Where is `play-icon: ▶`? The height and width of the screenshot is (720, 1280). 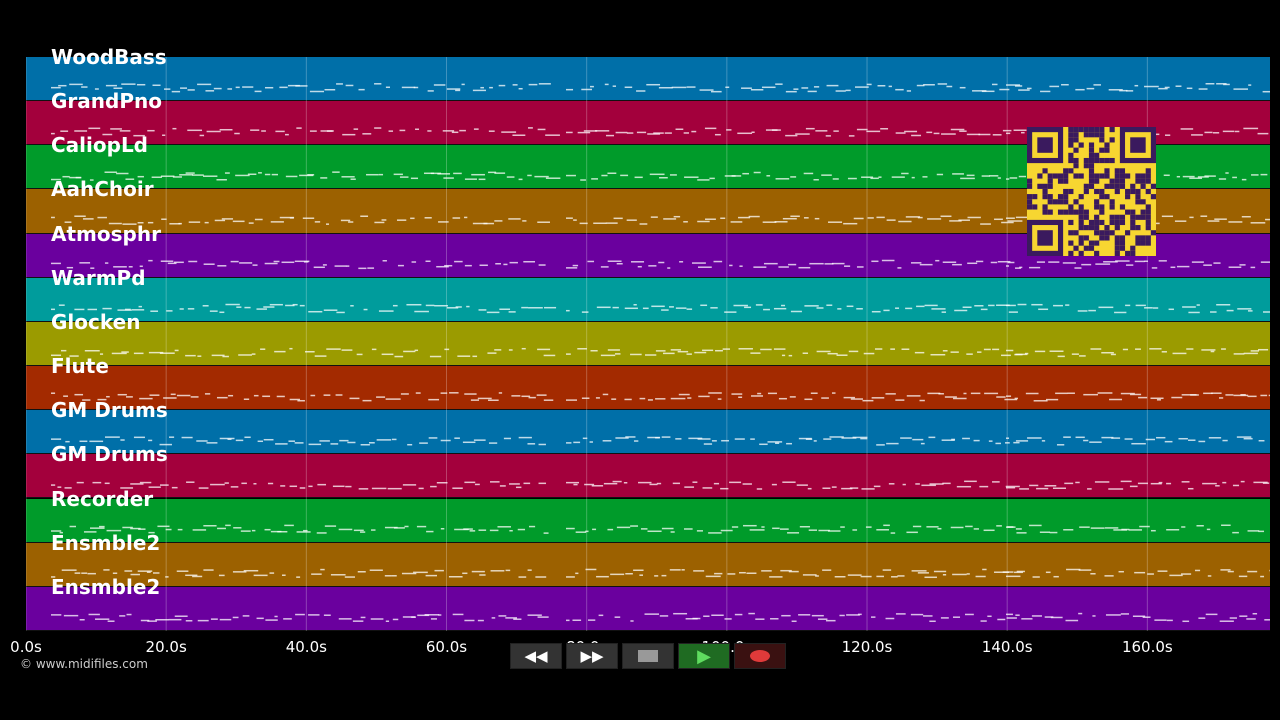 play-icon: ▶ is located at coordinates (704, 656).